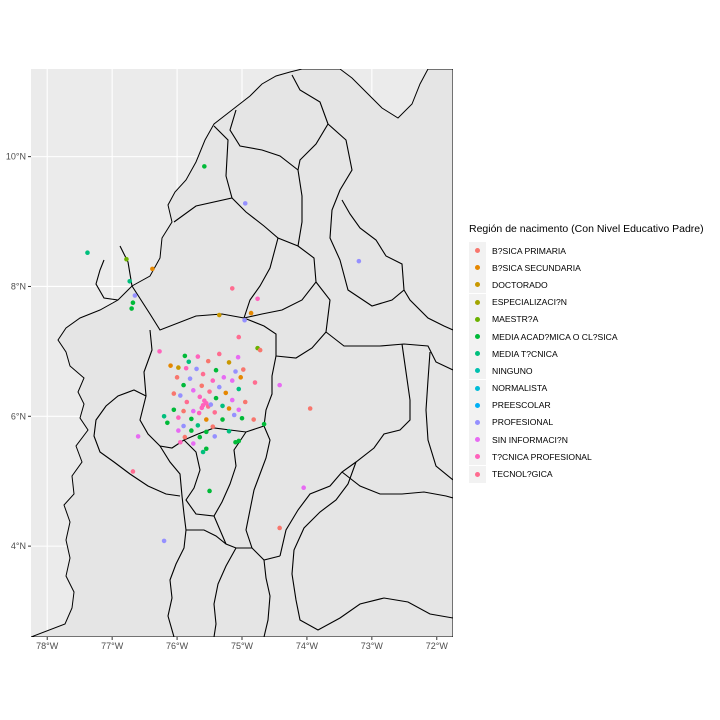  Describe the element at coordinates (18, 546) in the screenshot. I see `y-tick-label: 4°N` at that location.